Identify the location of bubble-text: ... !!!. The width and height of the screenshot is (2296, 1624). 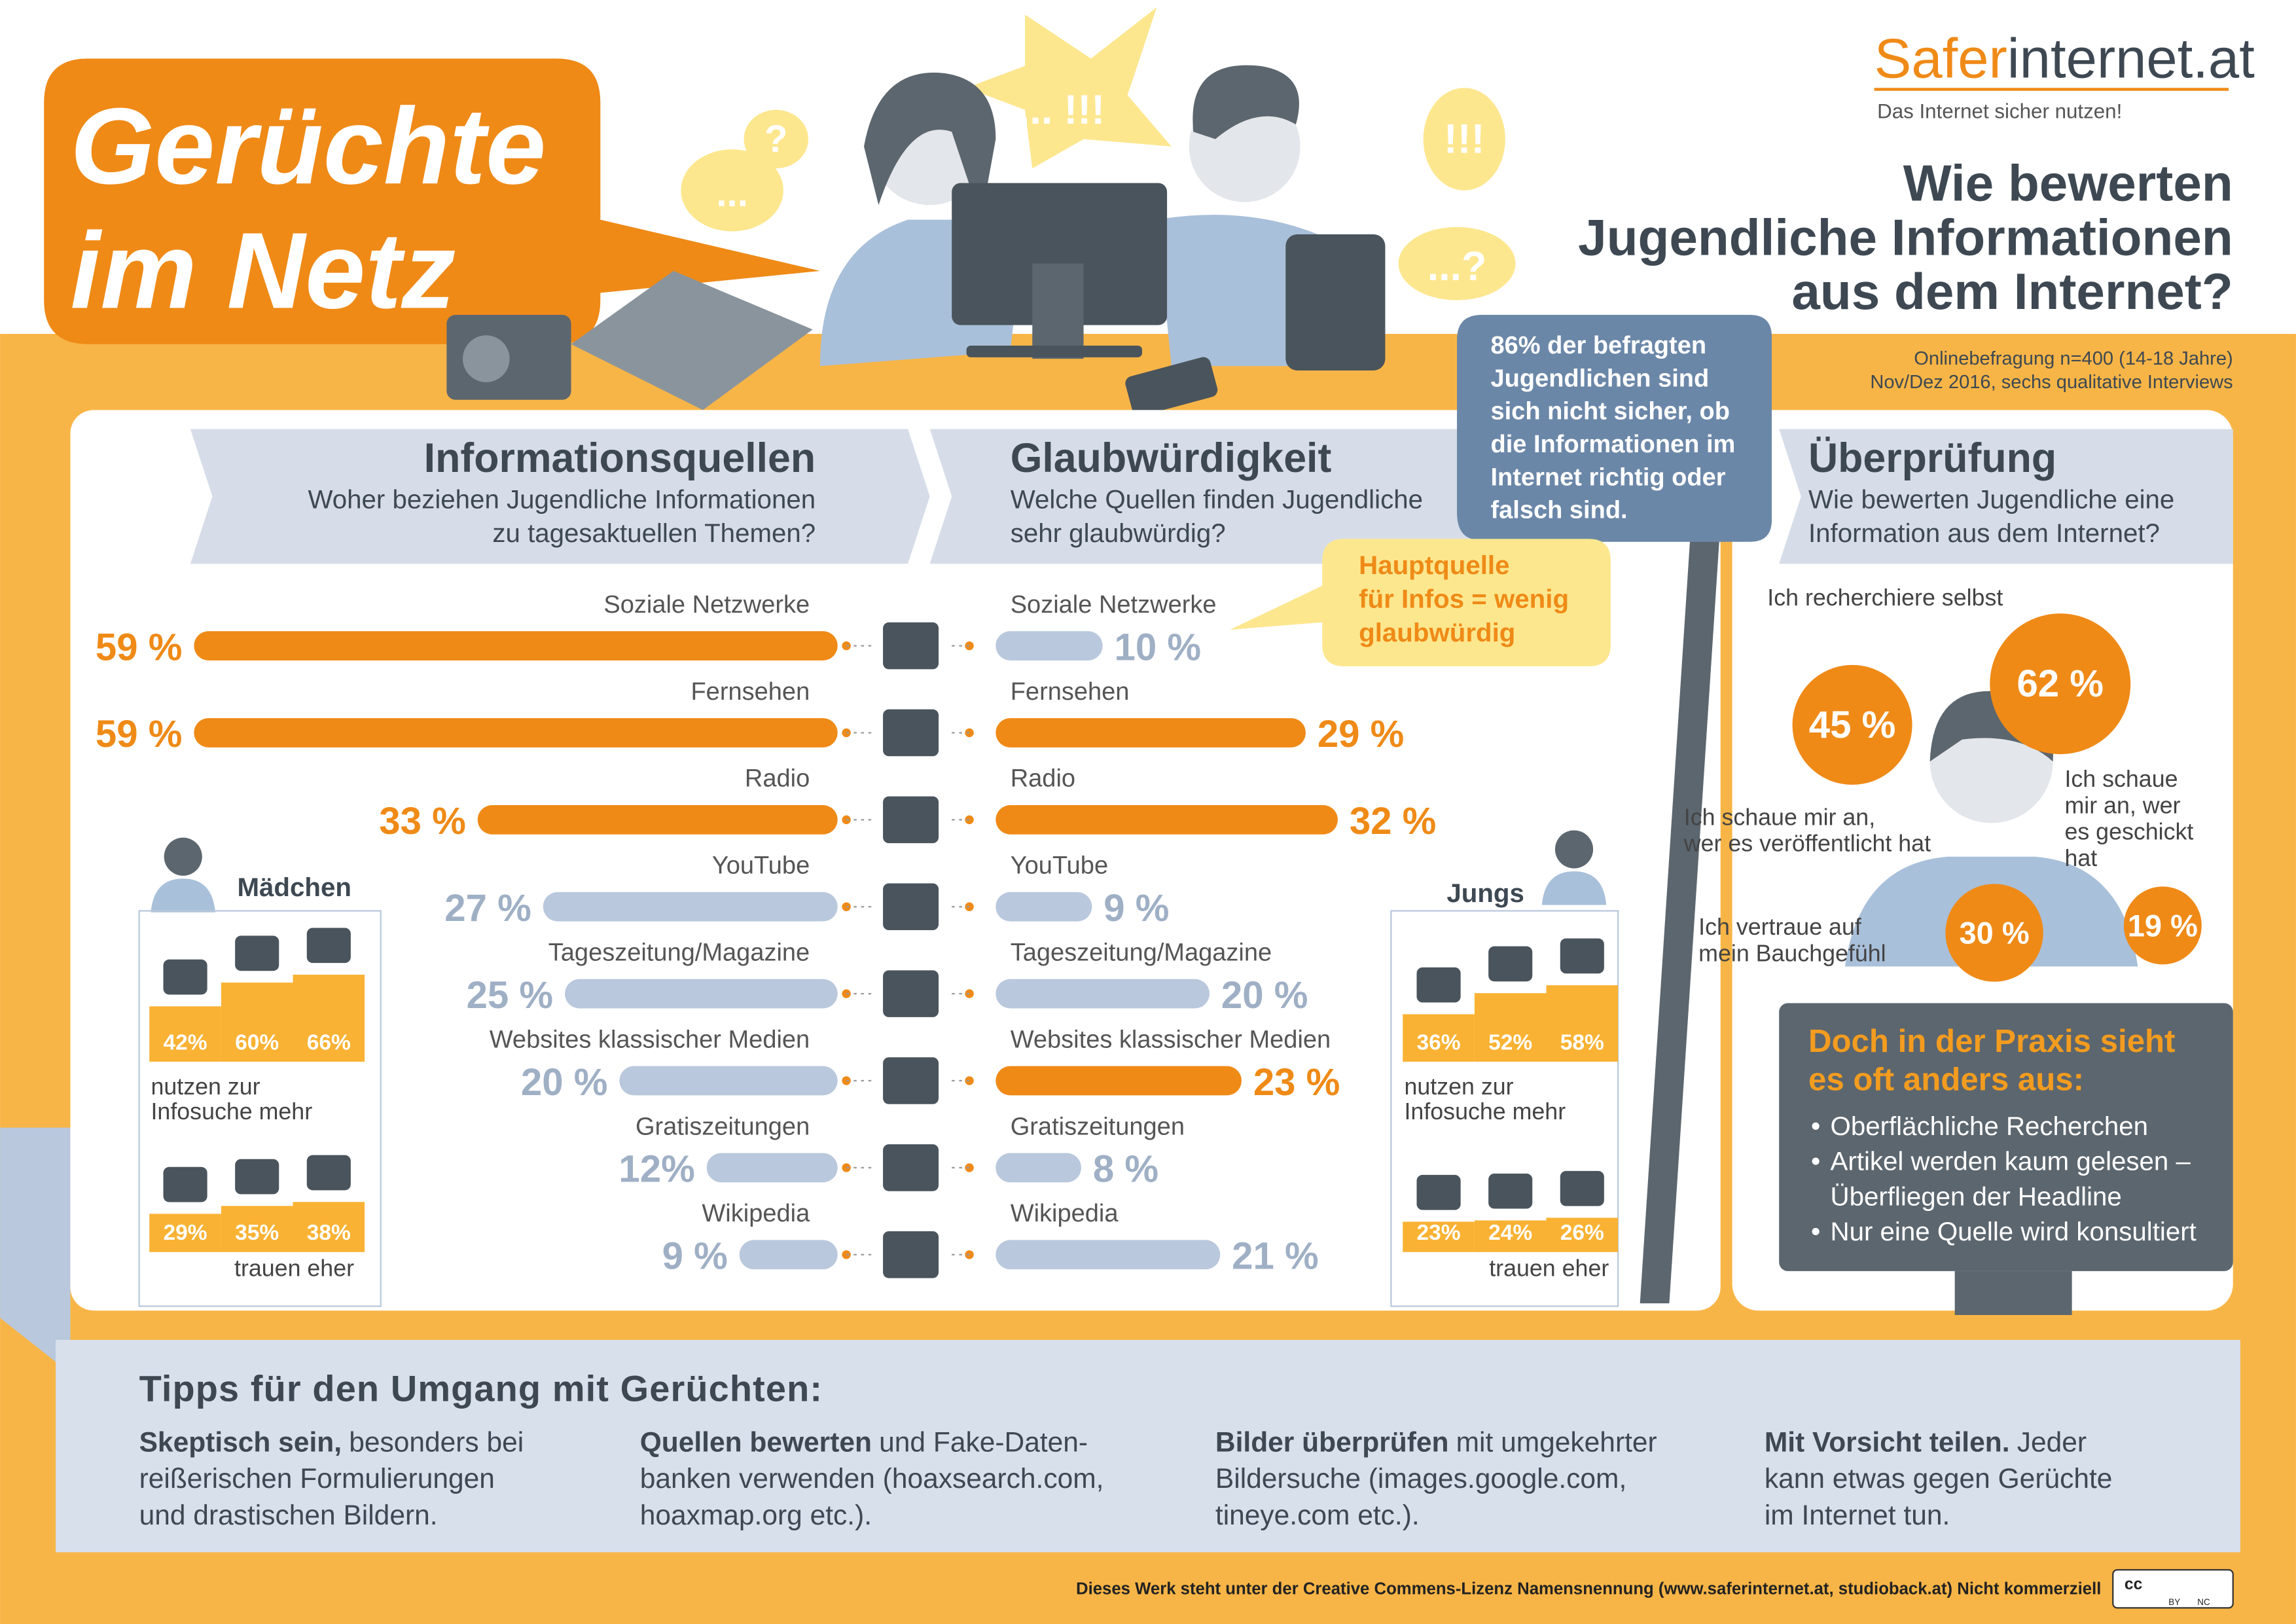
(1061, 110).